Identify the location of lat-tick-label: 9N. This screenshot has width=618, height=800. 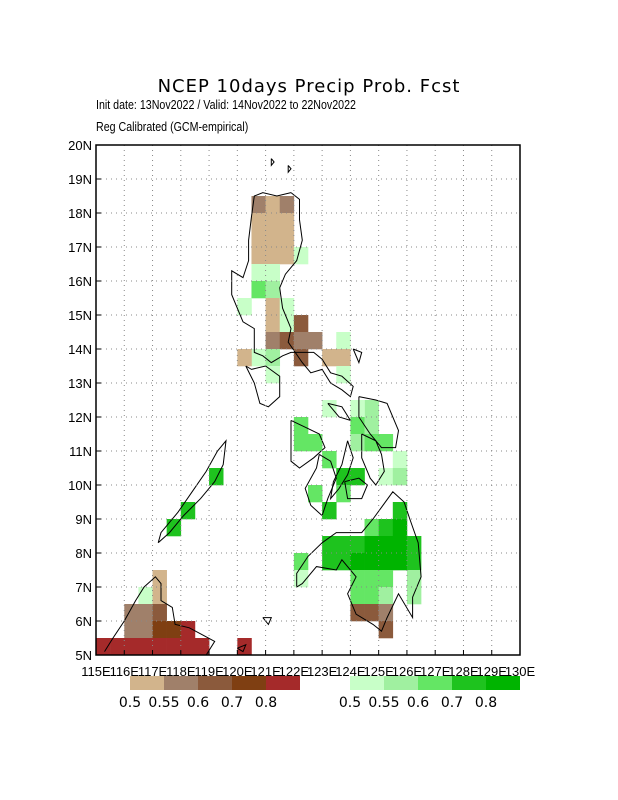
(83, 519).